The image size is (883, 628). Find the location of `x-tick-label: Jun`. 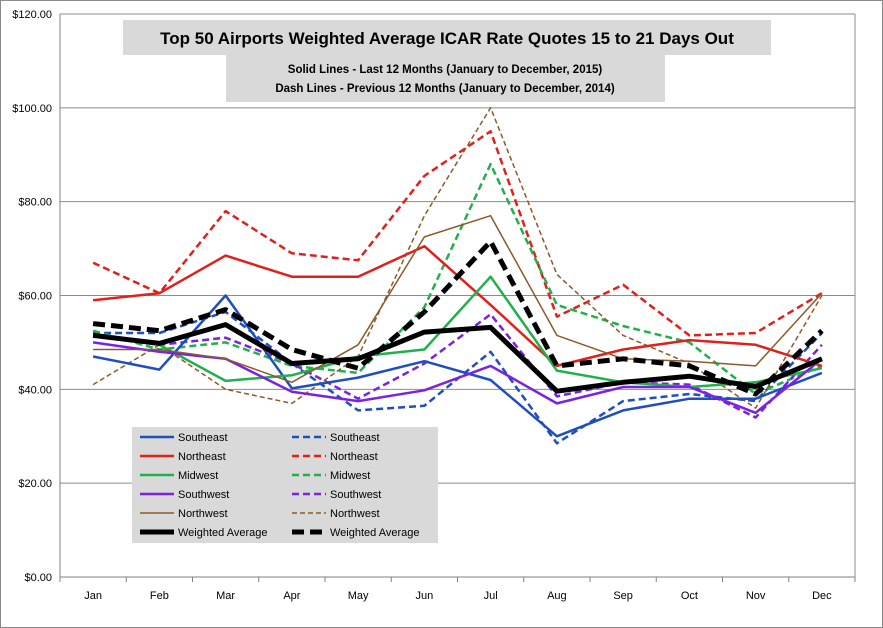

x-tick-label: Jun is located at coordinates (425, 596).